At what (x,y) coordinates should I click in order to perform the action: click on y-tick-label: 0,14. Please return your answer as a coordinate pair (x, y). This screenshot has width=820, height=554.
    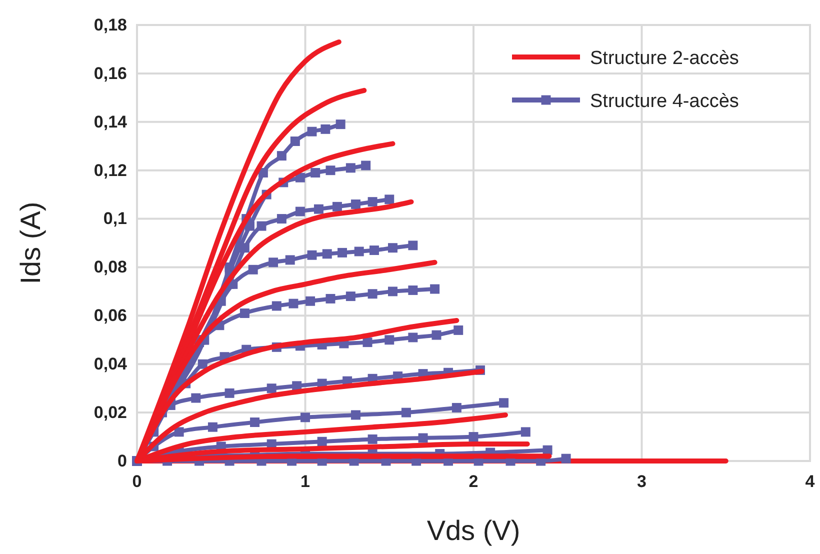
    Looking at the image, I should click on (111, 122).